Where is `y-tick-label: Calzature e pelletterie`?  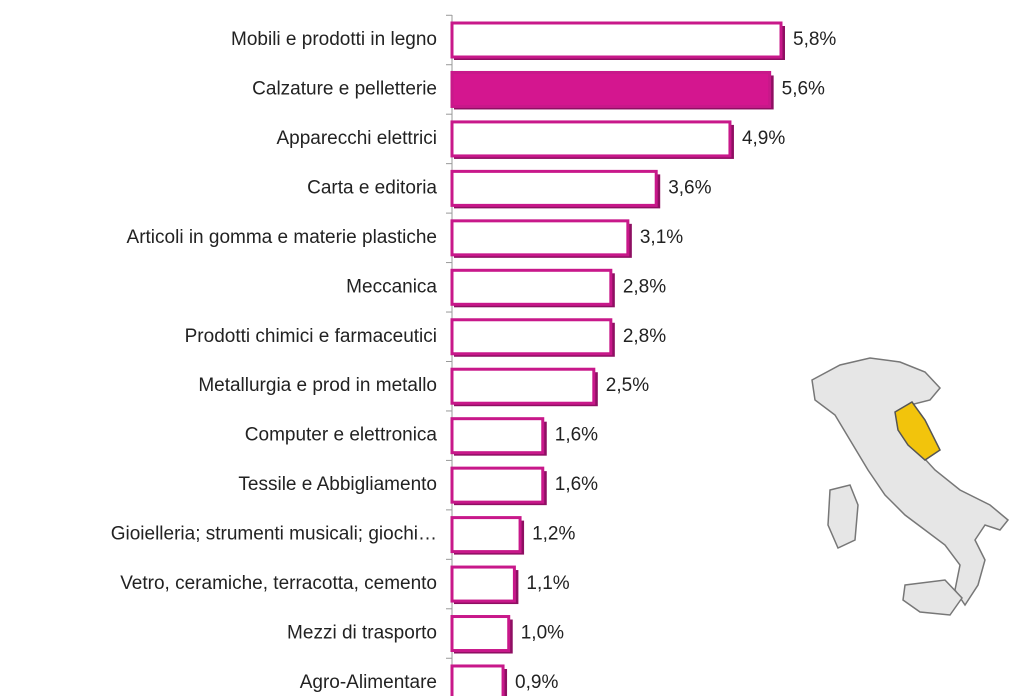
y-tick-label: Calzature e pelletterie is located at coordinates (344, 88).